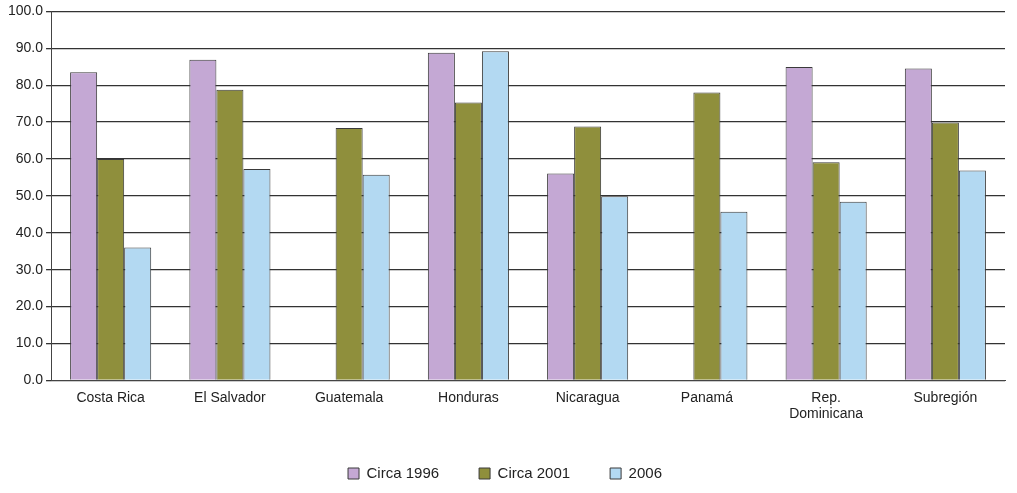 The height and width of the screenshot is (493, 1017). I want to click on y-tick-label: 60.0, so click(29, 157).